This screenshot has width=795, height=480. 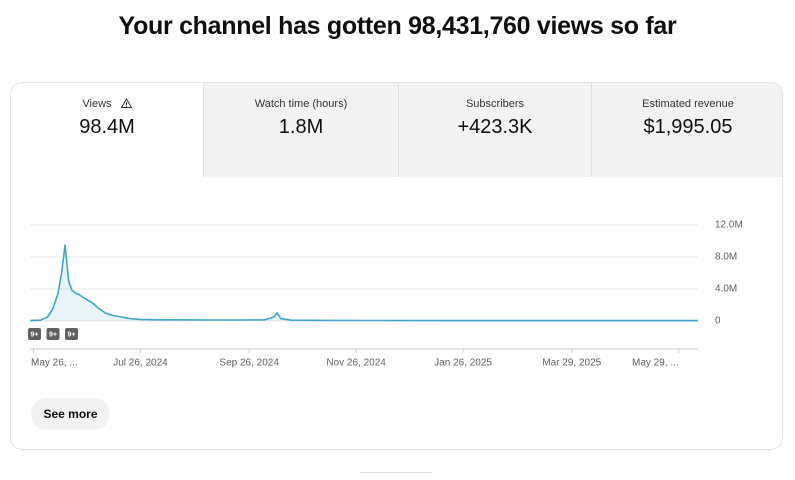 I want to click on tab: Watch time (hours) 1.8M, so click(x=300, y=130).